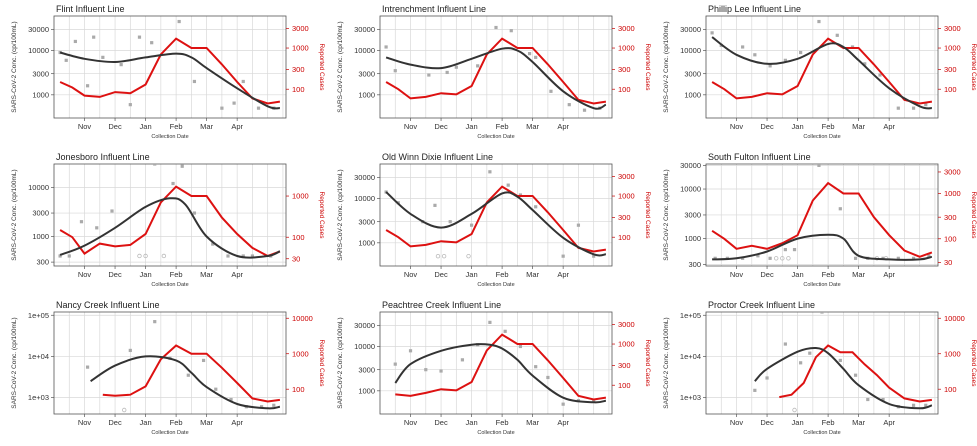  I want to click on y-tick-label: 30000, so click(364, 325).